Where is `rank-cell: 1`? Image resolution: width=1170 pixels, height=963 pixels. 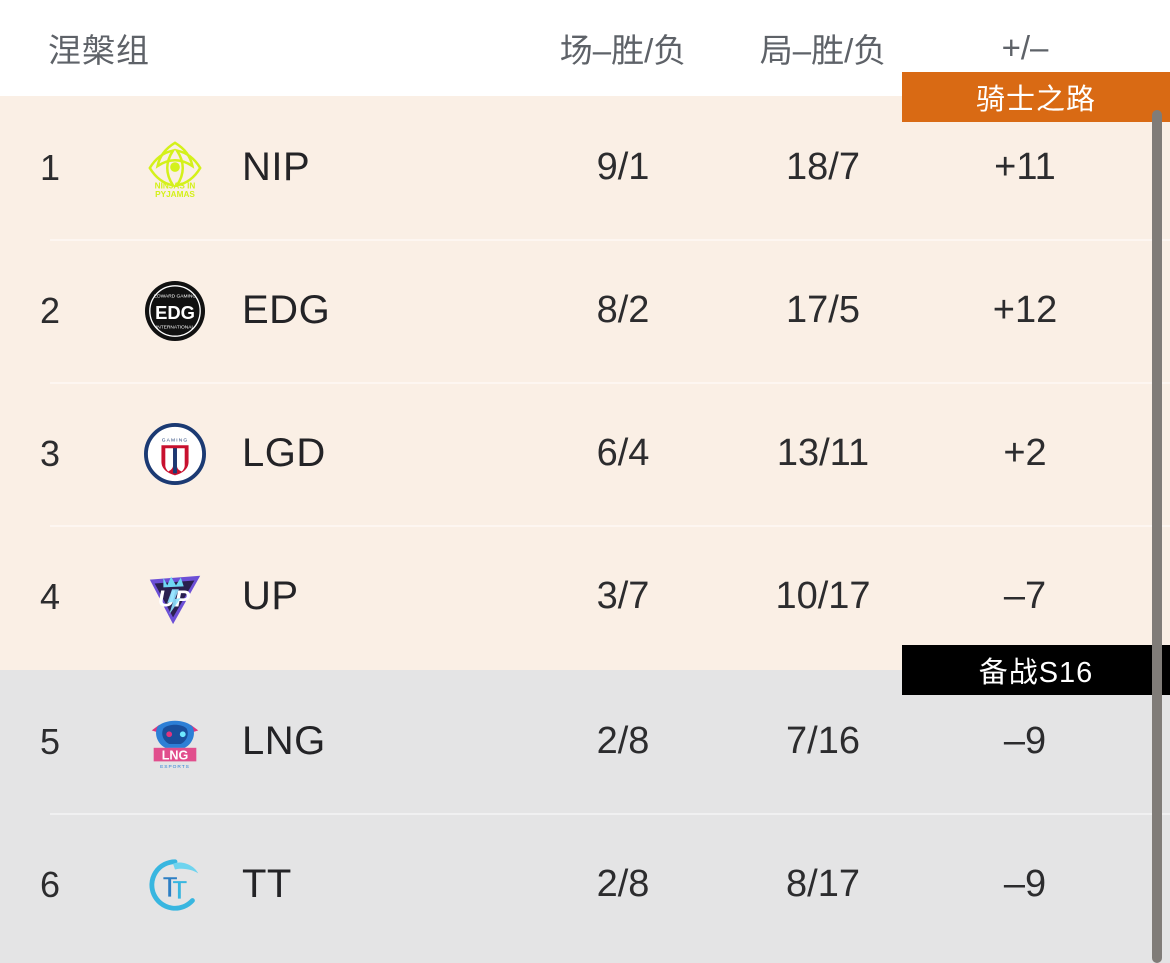 rank-cell: 1 is located at coordinates (50, 167).